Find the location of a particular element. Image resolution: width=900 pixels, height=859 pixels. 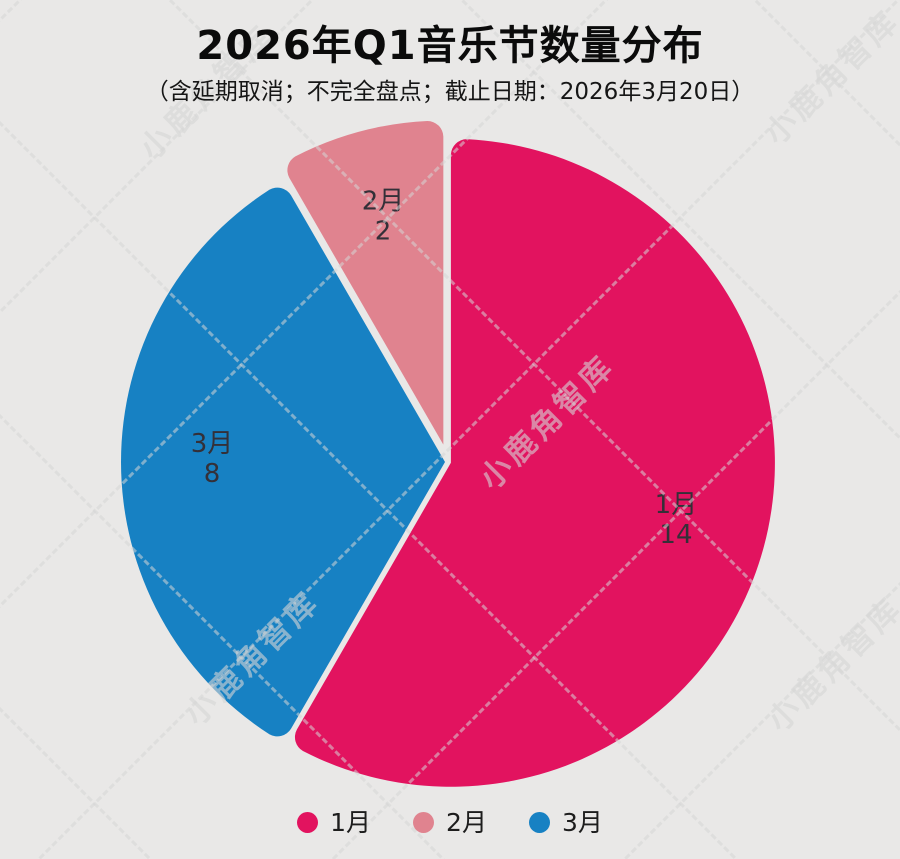

chart-legend: 1月 2月 3月 is located at coordinates (450, 822).